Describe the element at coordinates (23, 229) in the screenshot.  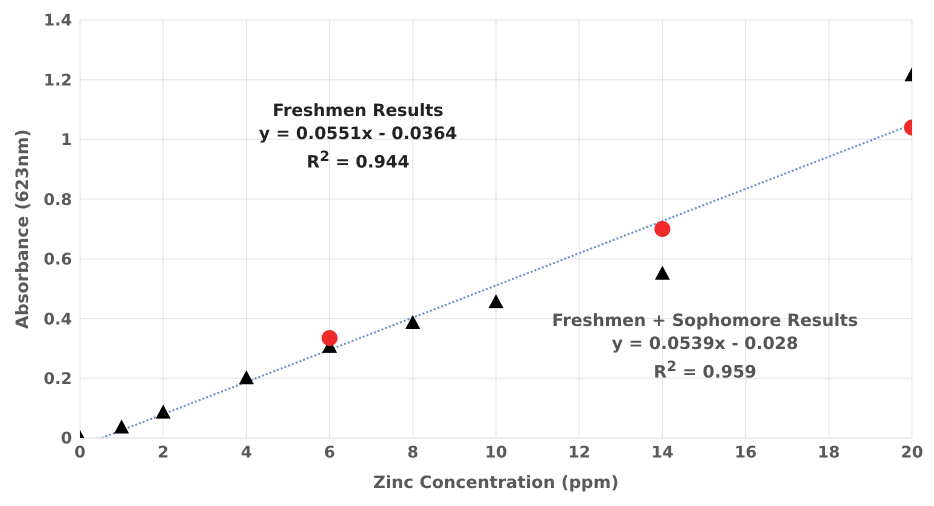
I see `y-axis-title: Absorbance (623nm)` at that location.